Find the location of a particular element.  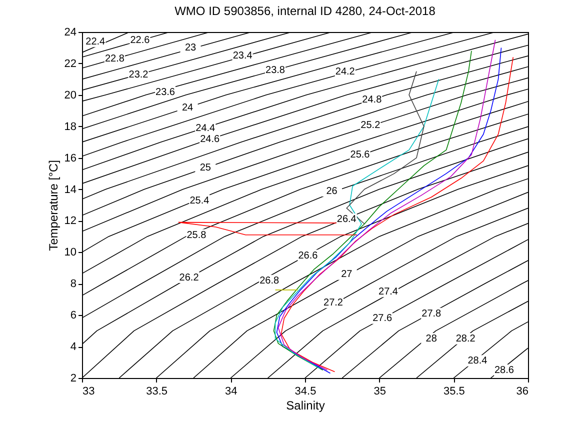

annotation: 23.2 is located at coordinates (138, 74).